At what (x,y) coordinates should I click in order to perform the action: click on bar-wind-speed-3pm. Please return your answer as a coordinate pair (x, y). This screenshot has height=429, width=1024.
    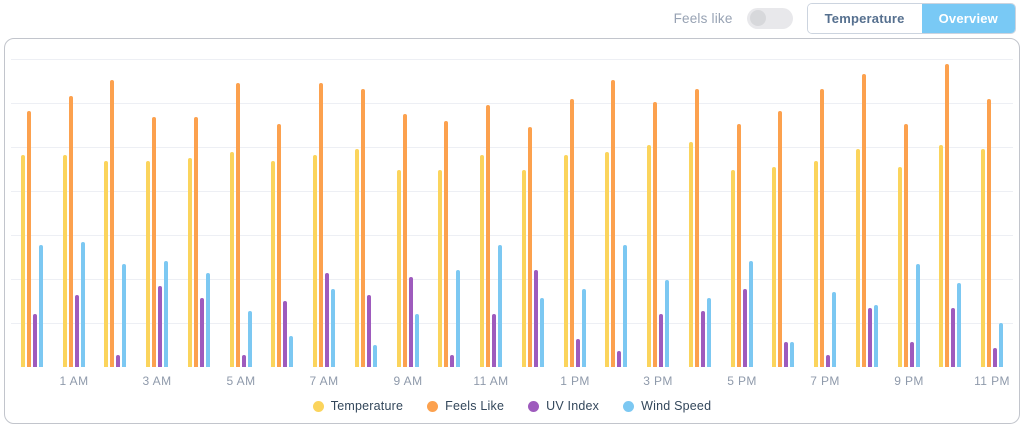
    Looking at the image, I should click on (667, 323).